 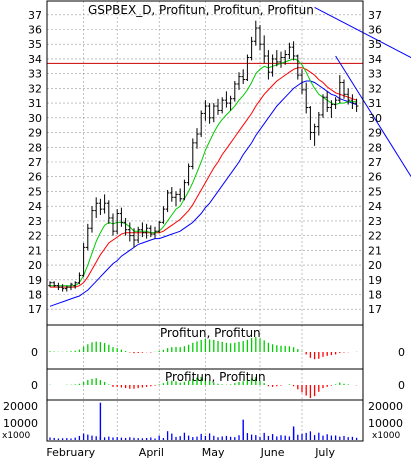 I want to click on y-tick-label-right: 28, so click(x=375, y=147).